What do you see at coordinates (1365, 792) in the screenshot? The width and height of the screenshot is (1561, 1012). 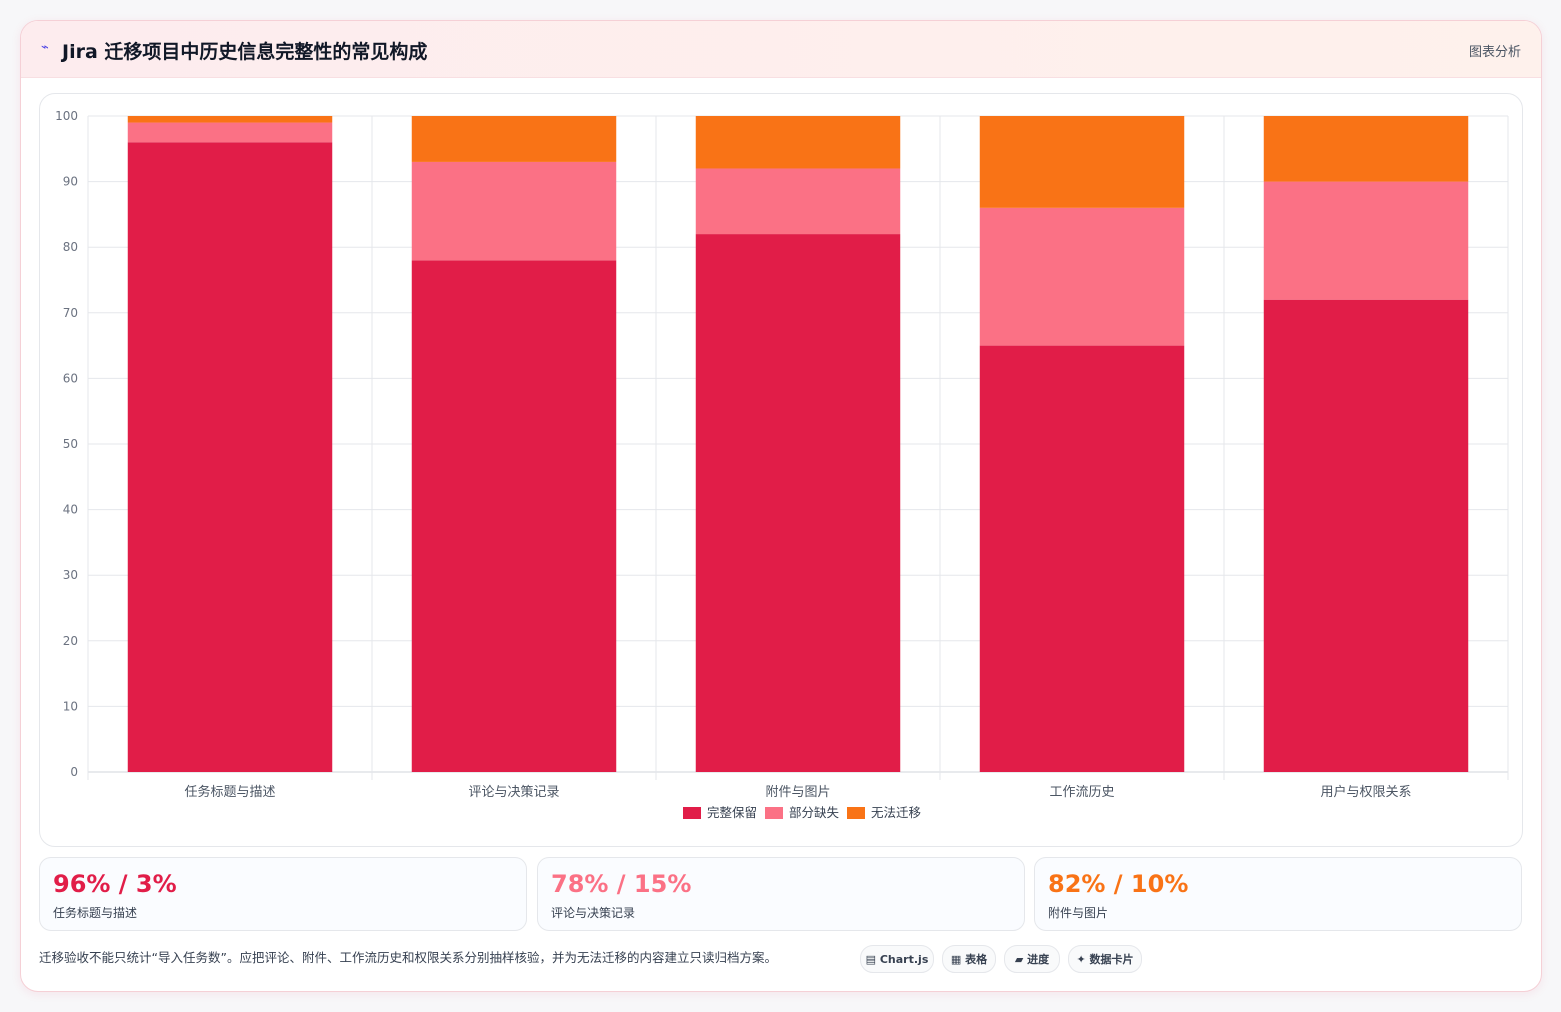 I see `x-tick-label: 用户与权限关系` at bounding box center [1365, 792].